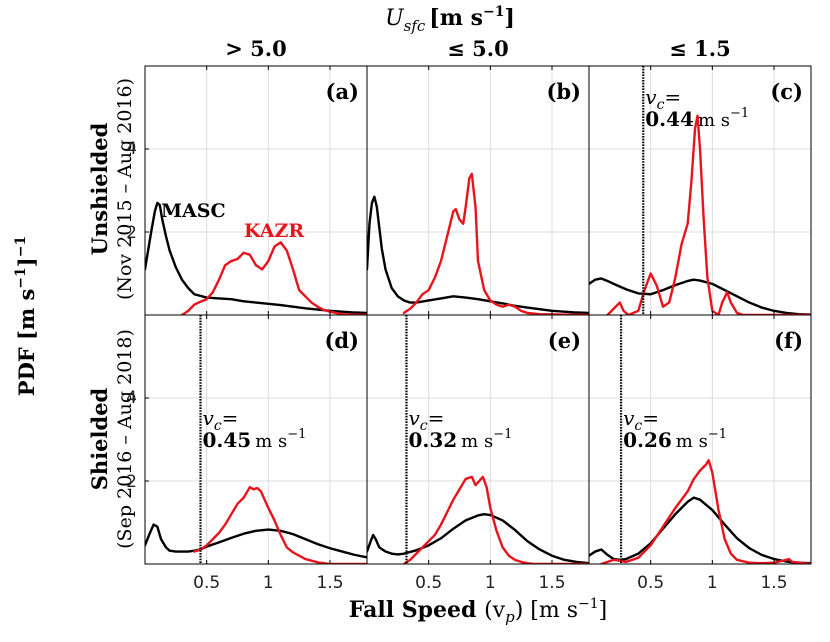  I want to click on vc-value-label: 0.26 m s−1, so click(675, 439).